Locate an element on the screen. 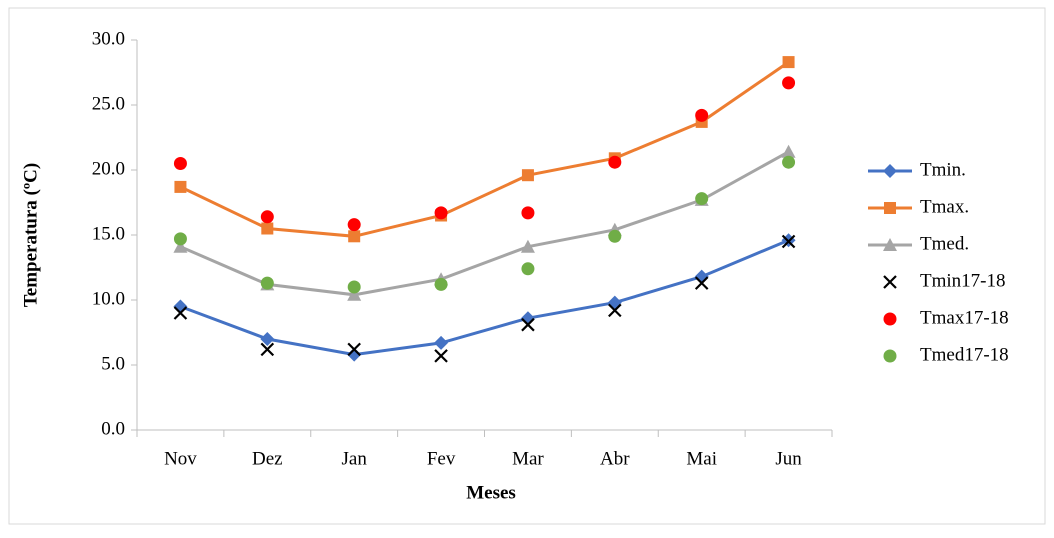 The image size is (1054, 538). x-tick-label: Dez is located at coordinates (267, 458).